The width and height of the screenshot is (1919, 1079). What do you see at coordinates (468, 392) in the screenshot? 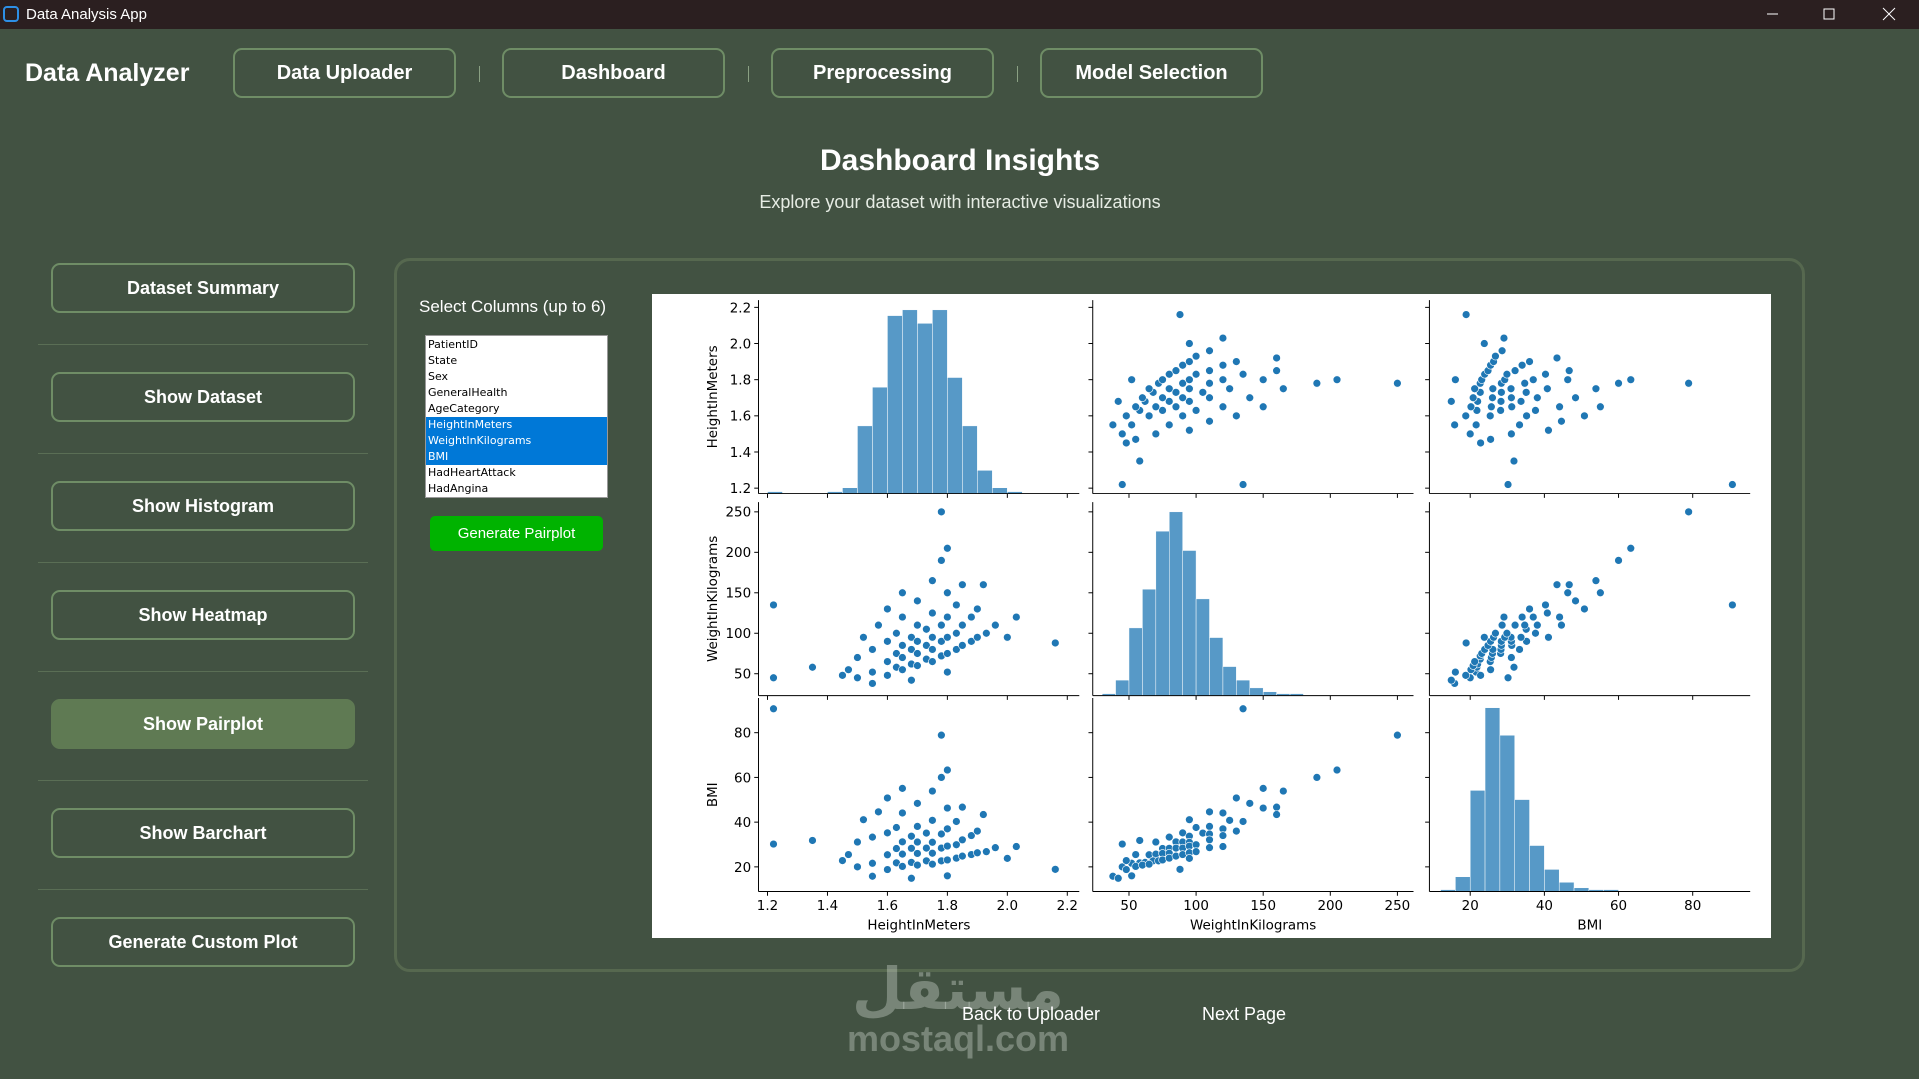
I see `list-item: GeneralHealth` at bounding box center [468, 392].